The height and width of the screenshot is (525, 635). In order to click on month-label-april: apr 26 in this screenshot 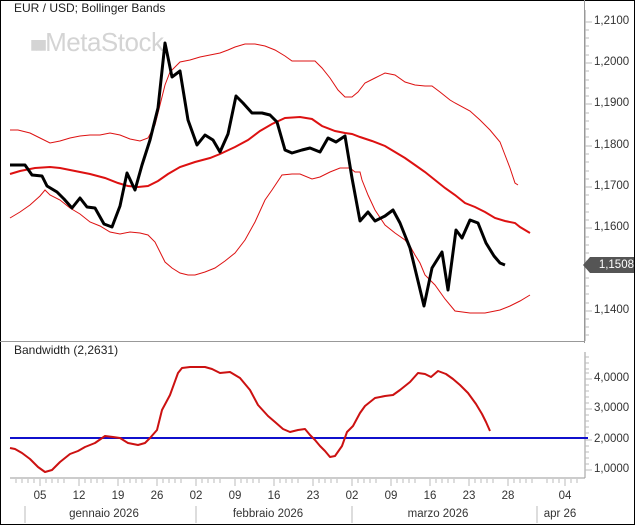, I will do `click(560, 514)`.